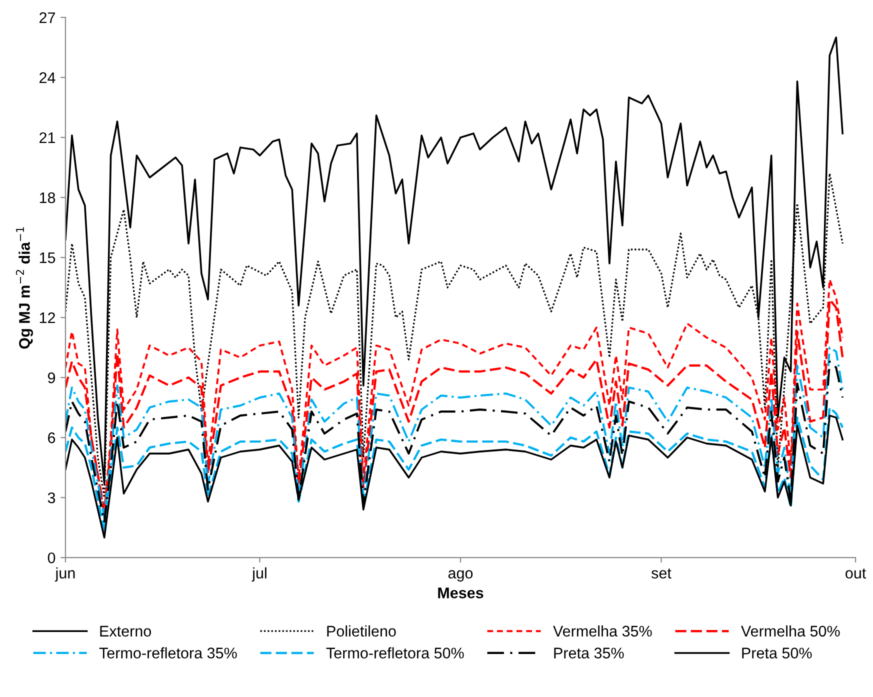 The image size is (873, 697). Describe the element at coordinates (168, 652) in the screenshot. I see `legend-label: Termo-refletora 35%` at that location.